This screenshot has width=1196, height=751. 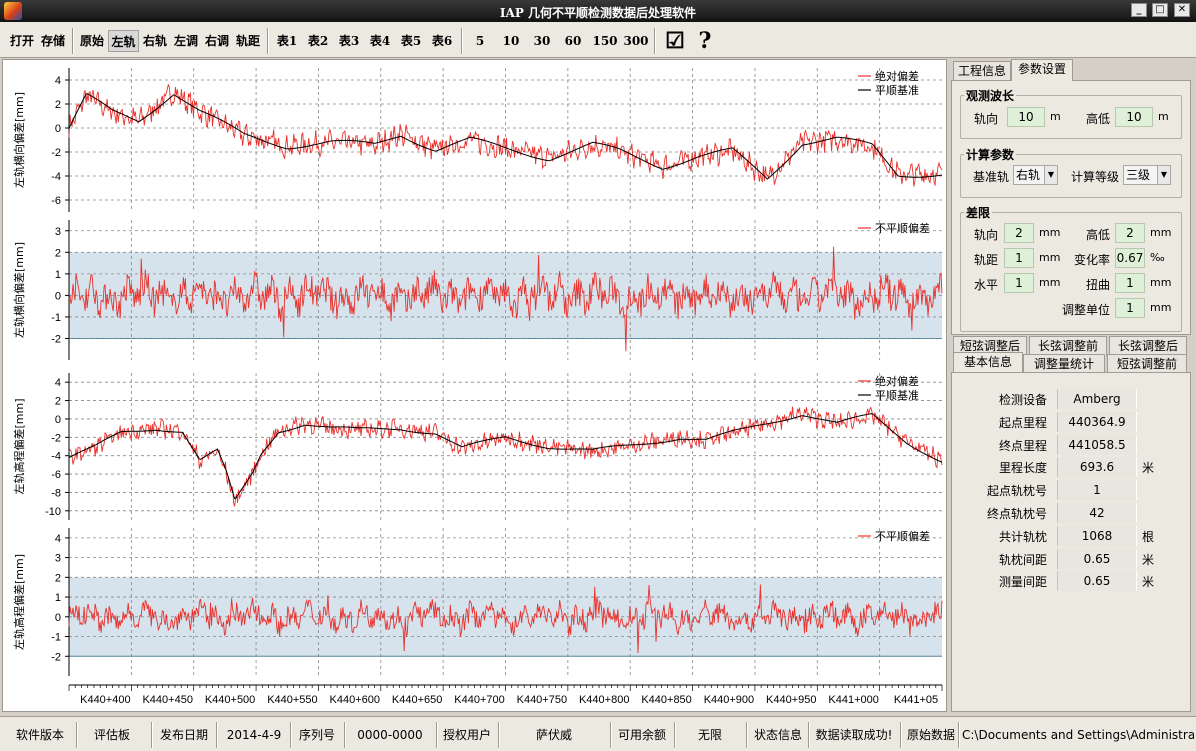 What do you see at coordinates (56, 475) in the screenshot?
I see `y-tick-label: -6` at bounding box center [56, 475].